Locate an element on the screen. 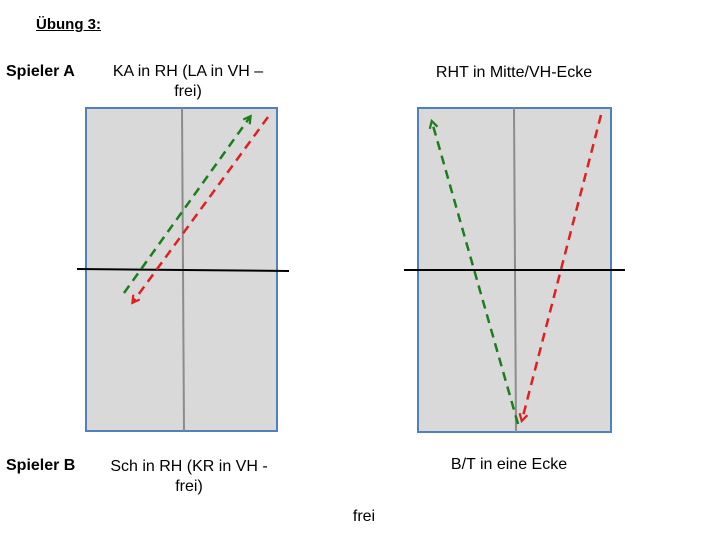 Image resolution: width=720 pixels, height=540 pixels. left-top-caption-line2: frei) is located at coordinates (188, 91).